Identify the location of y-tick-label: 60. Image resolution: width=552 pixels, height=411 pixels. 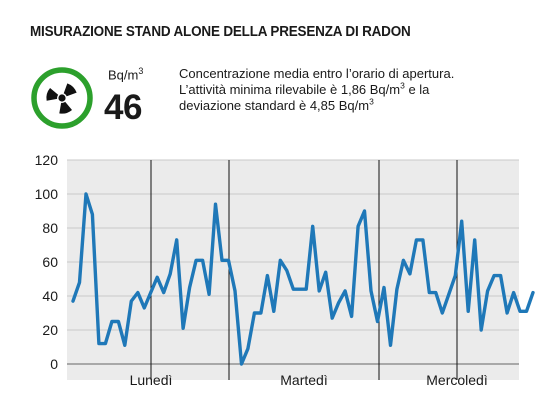
(50, 262).